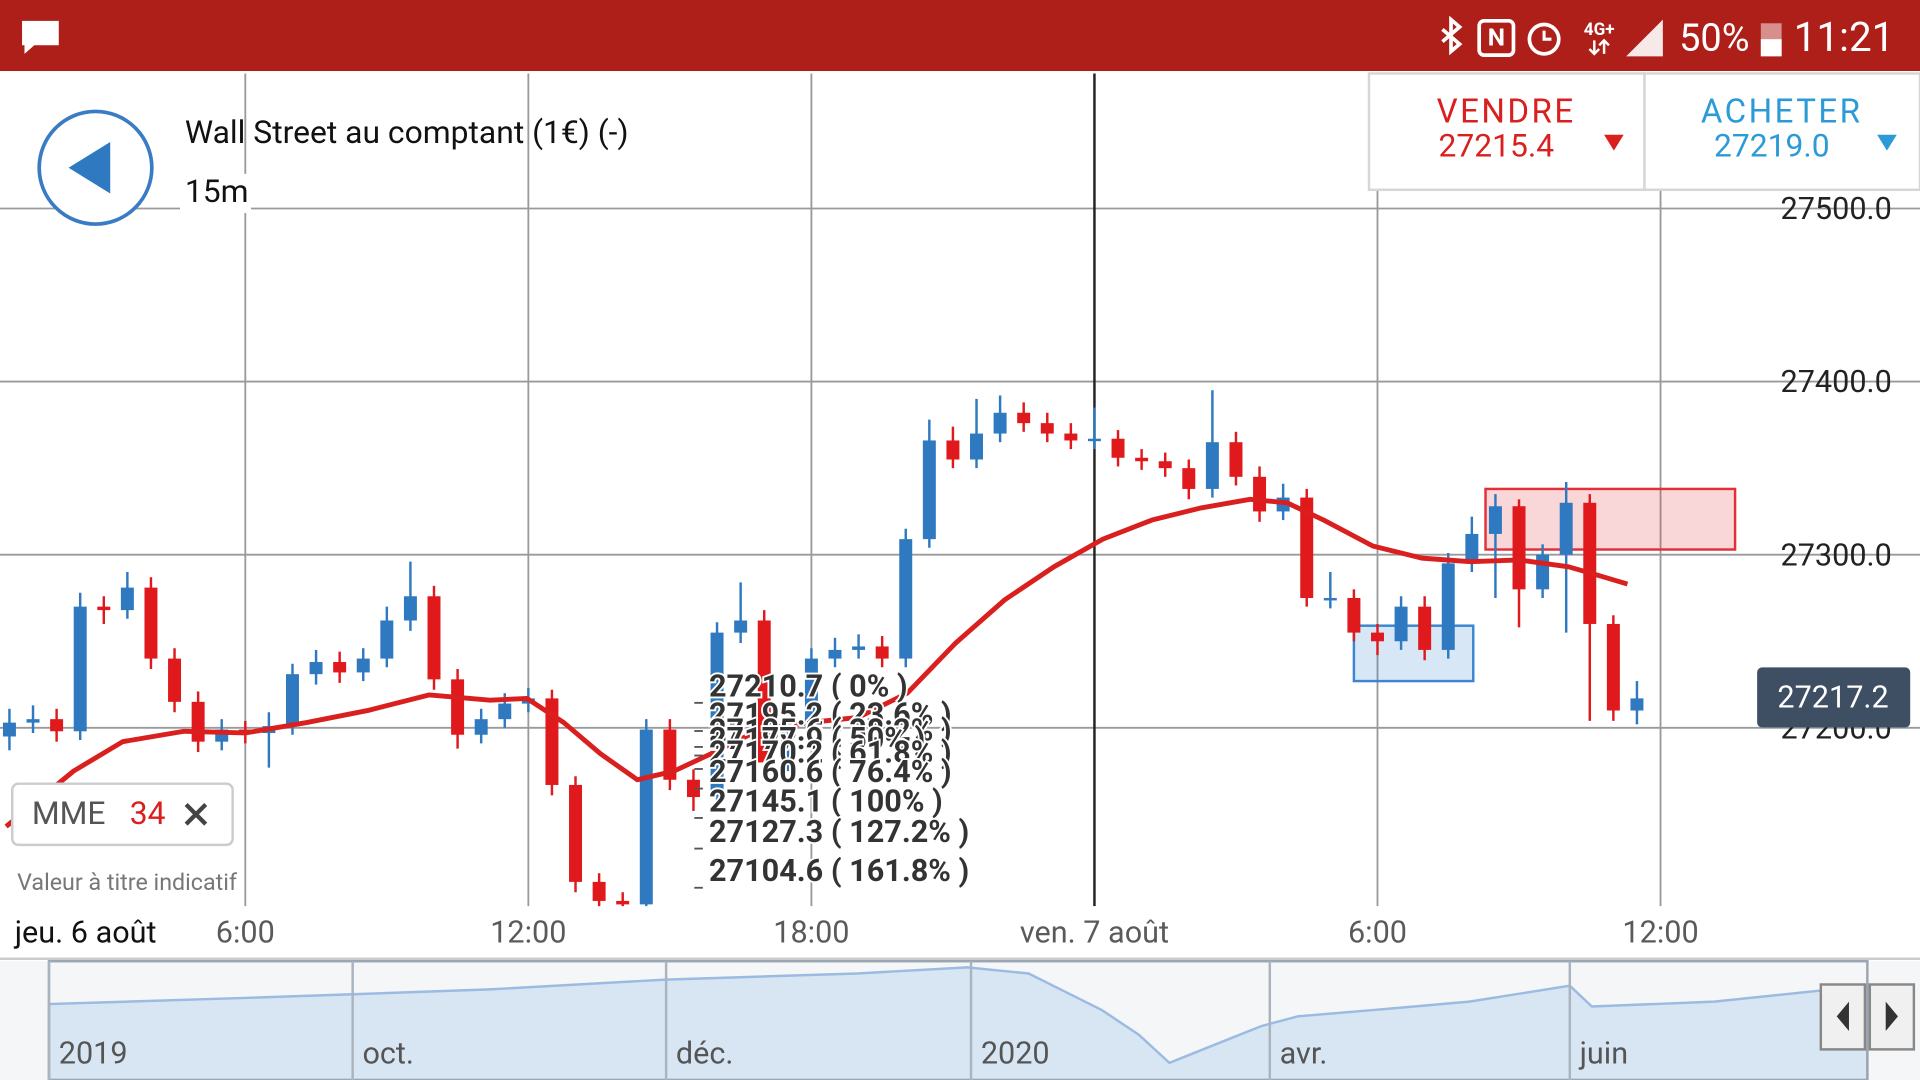 The height and width of the screenshot is (1080, 1920). Describe the element at coordinates (85, 932) in the screenshot. I see `first-date-label: jeu. 6 août` at that location.